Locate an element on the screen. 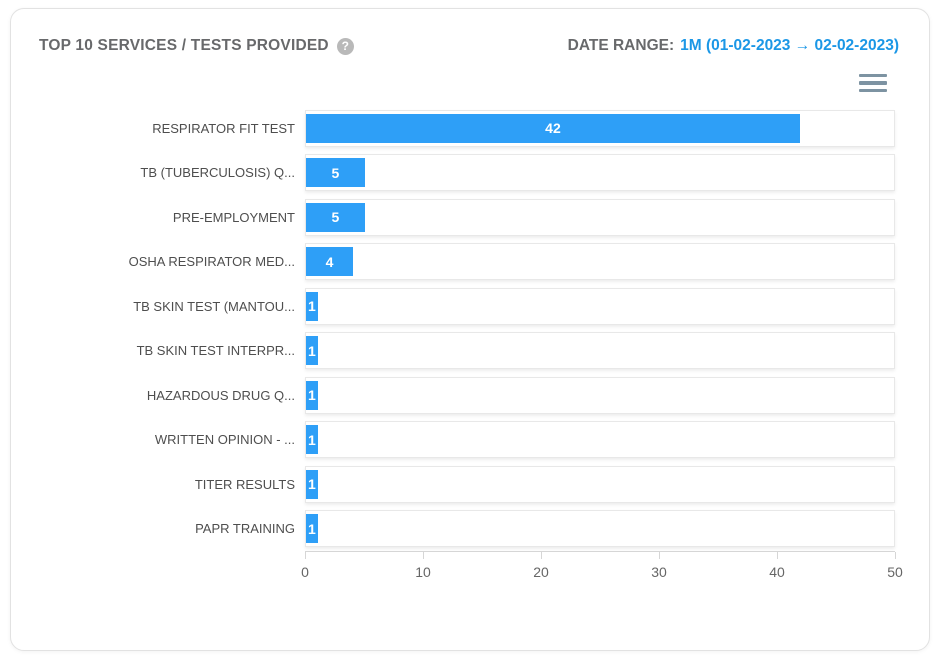  chart-row: RESPIRATOR FIT TEST 42 is located at coordinates (467, 128).